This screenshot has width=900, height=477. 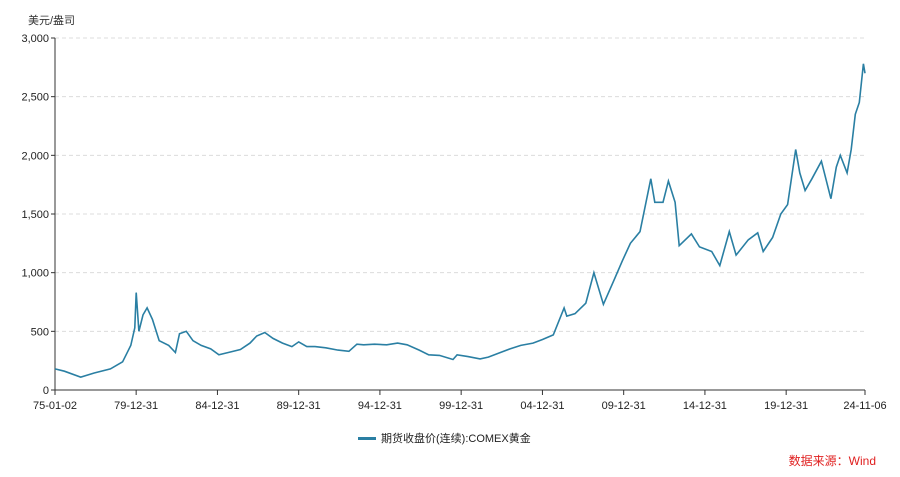 What do you see at coordinates (35, 98) in the screenshot?
I see `y-tick-label: 2,500` at bounding box center [35, 98].